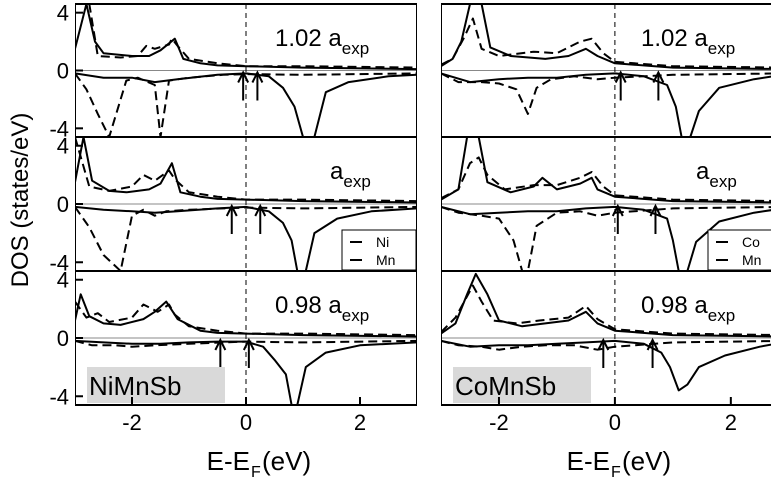 The width and height of the screenshot is (771, 478). I want to click on x-axis-label-left: E-E F (eV), so click(259, 462).